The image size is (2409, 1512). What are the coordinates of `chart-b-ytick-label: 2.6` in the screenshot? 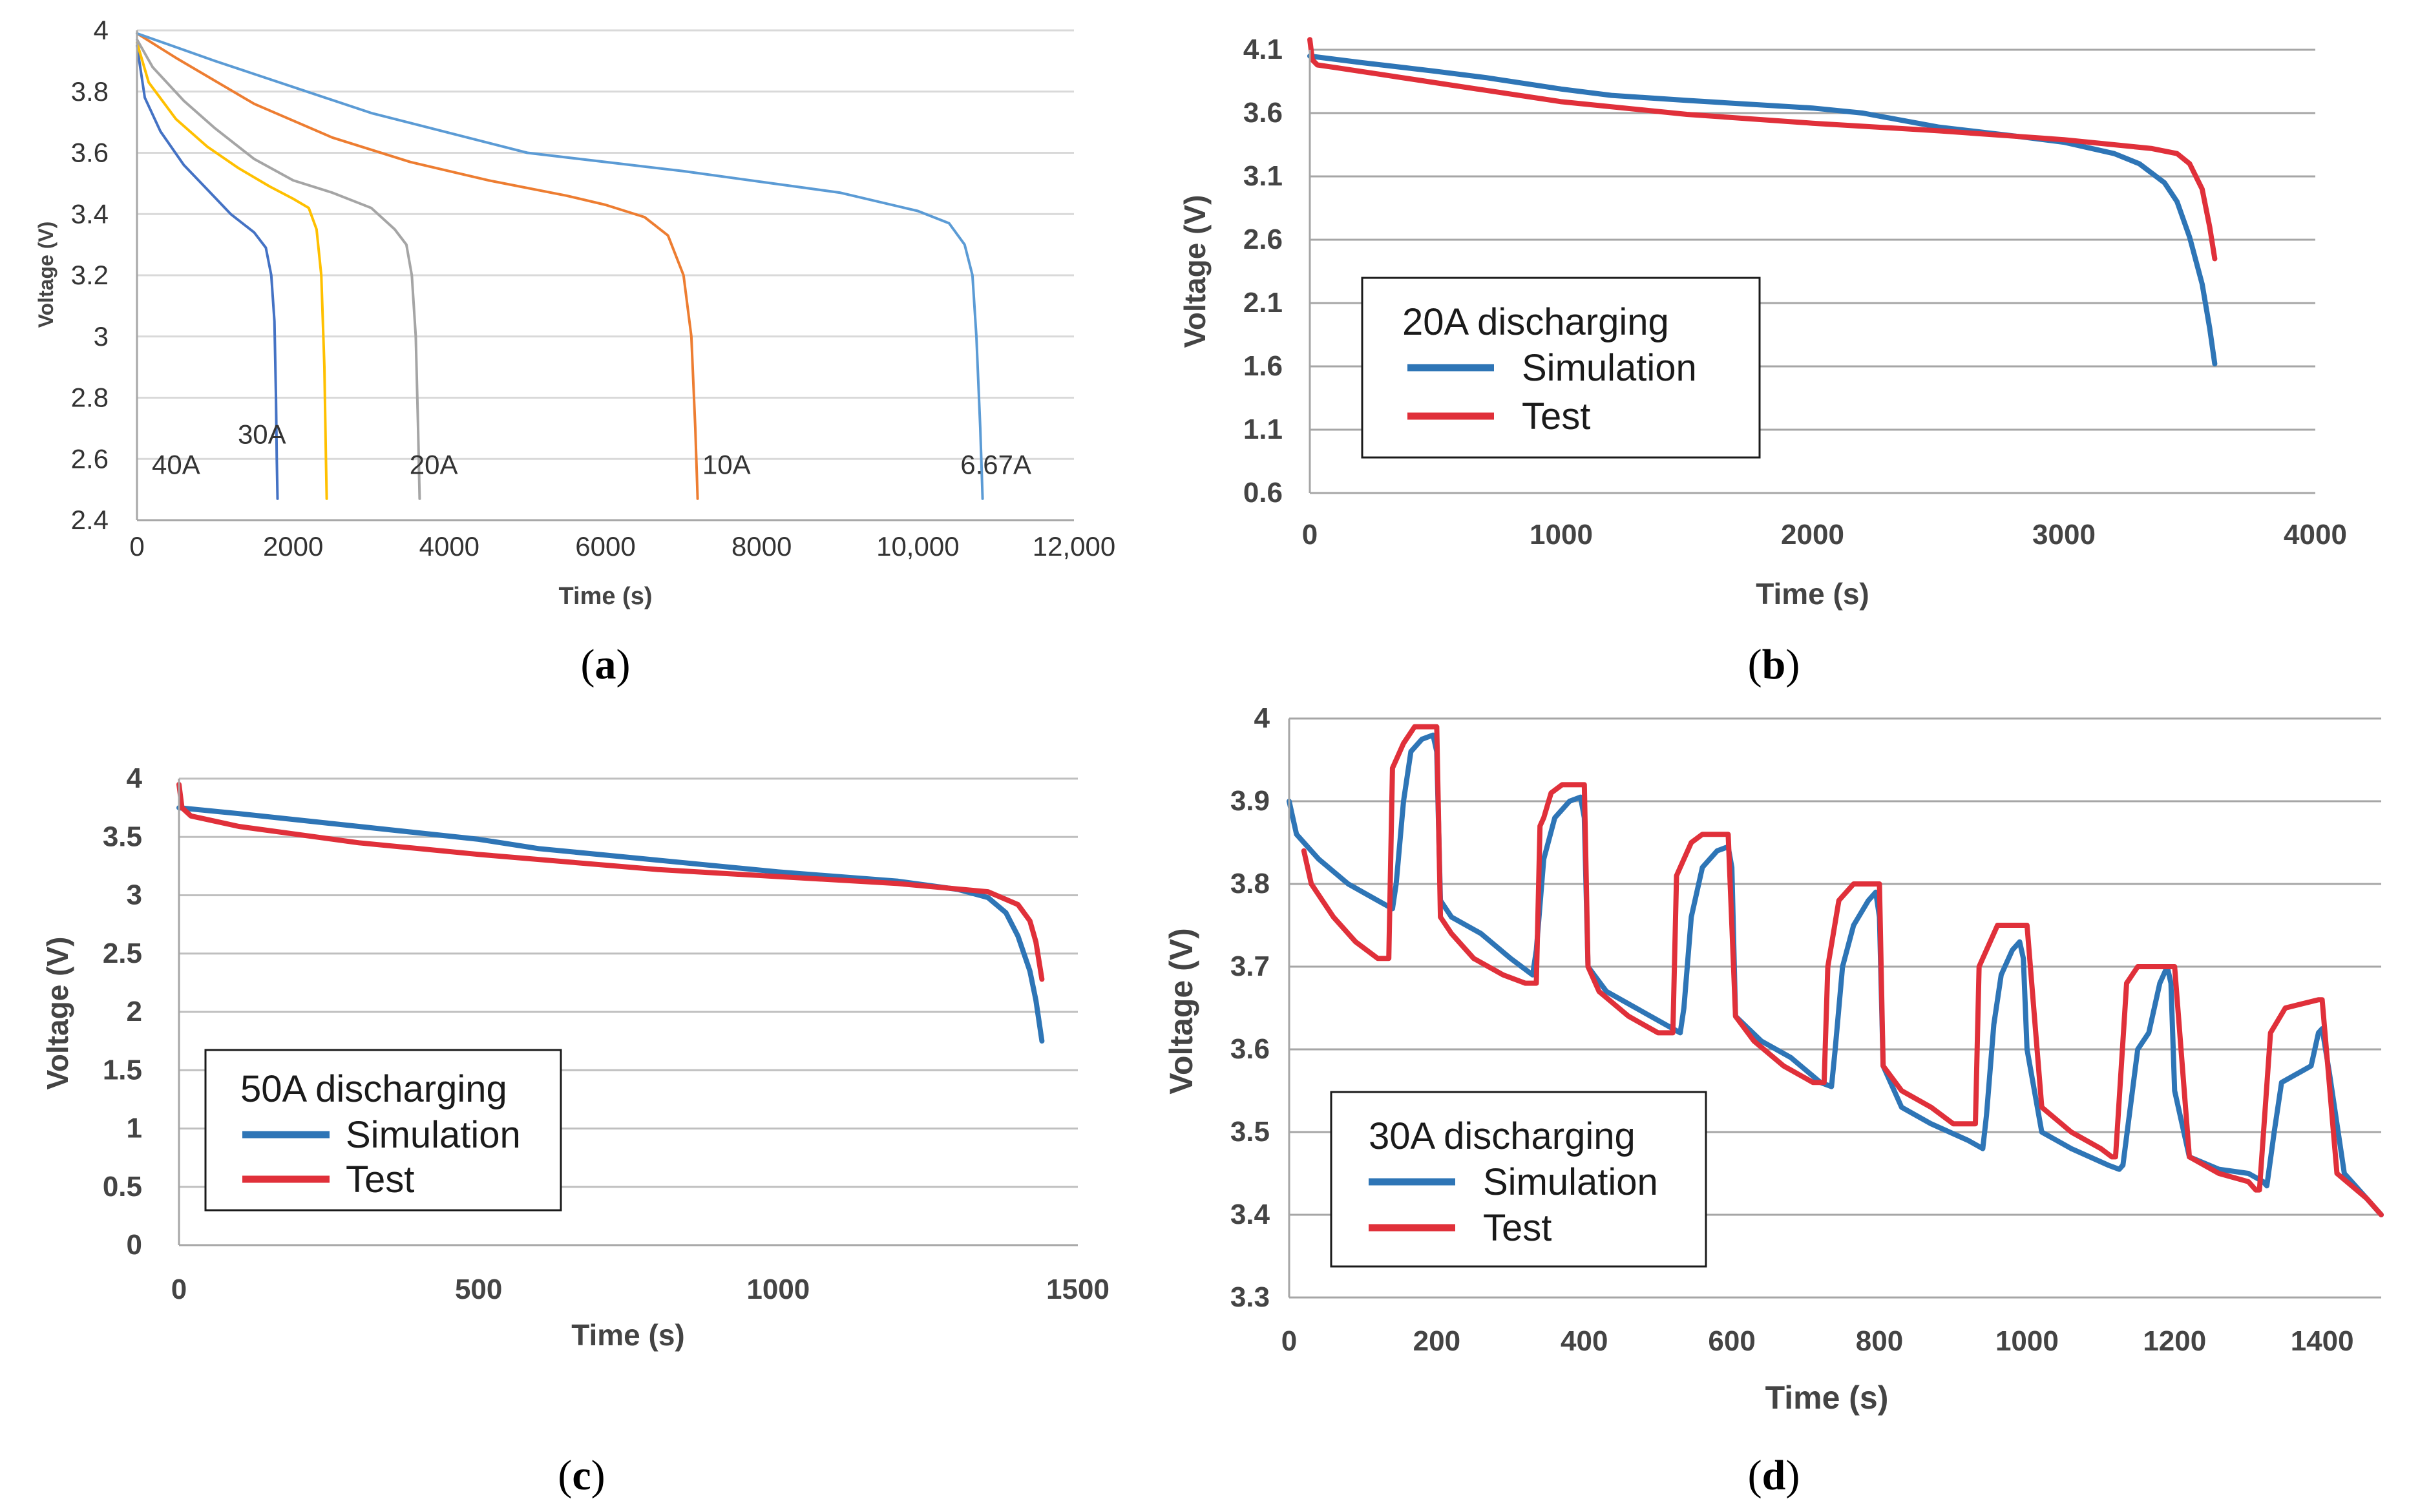 It's located at (1263, 240).